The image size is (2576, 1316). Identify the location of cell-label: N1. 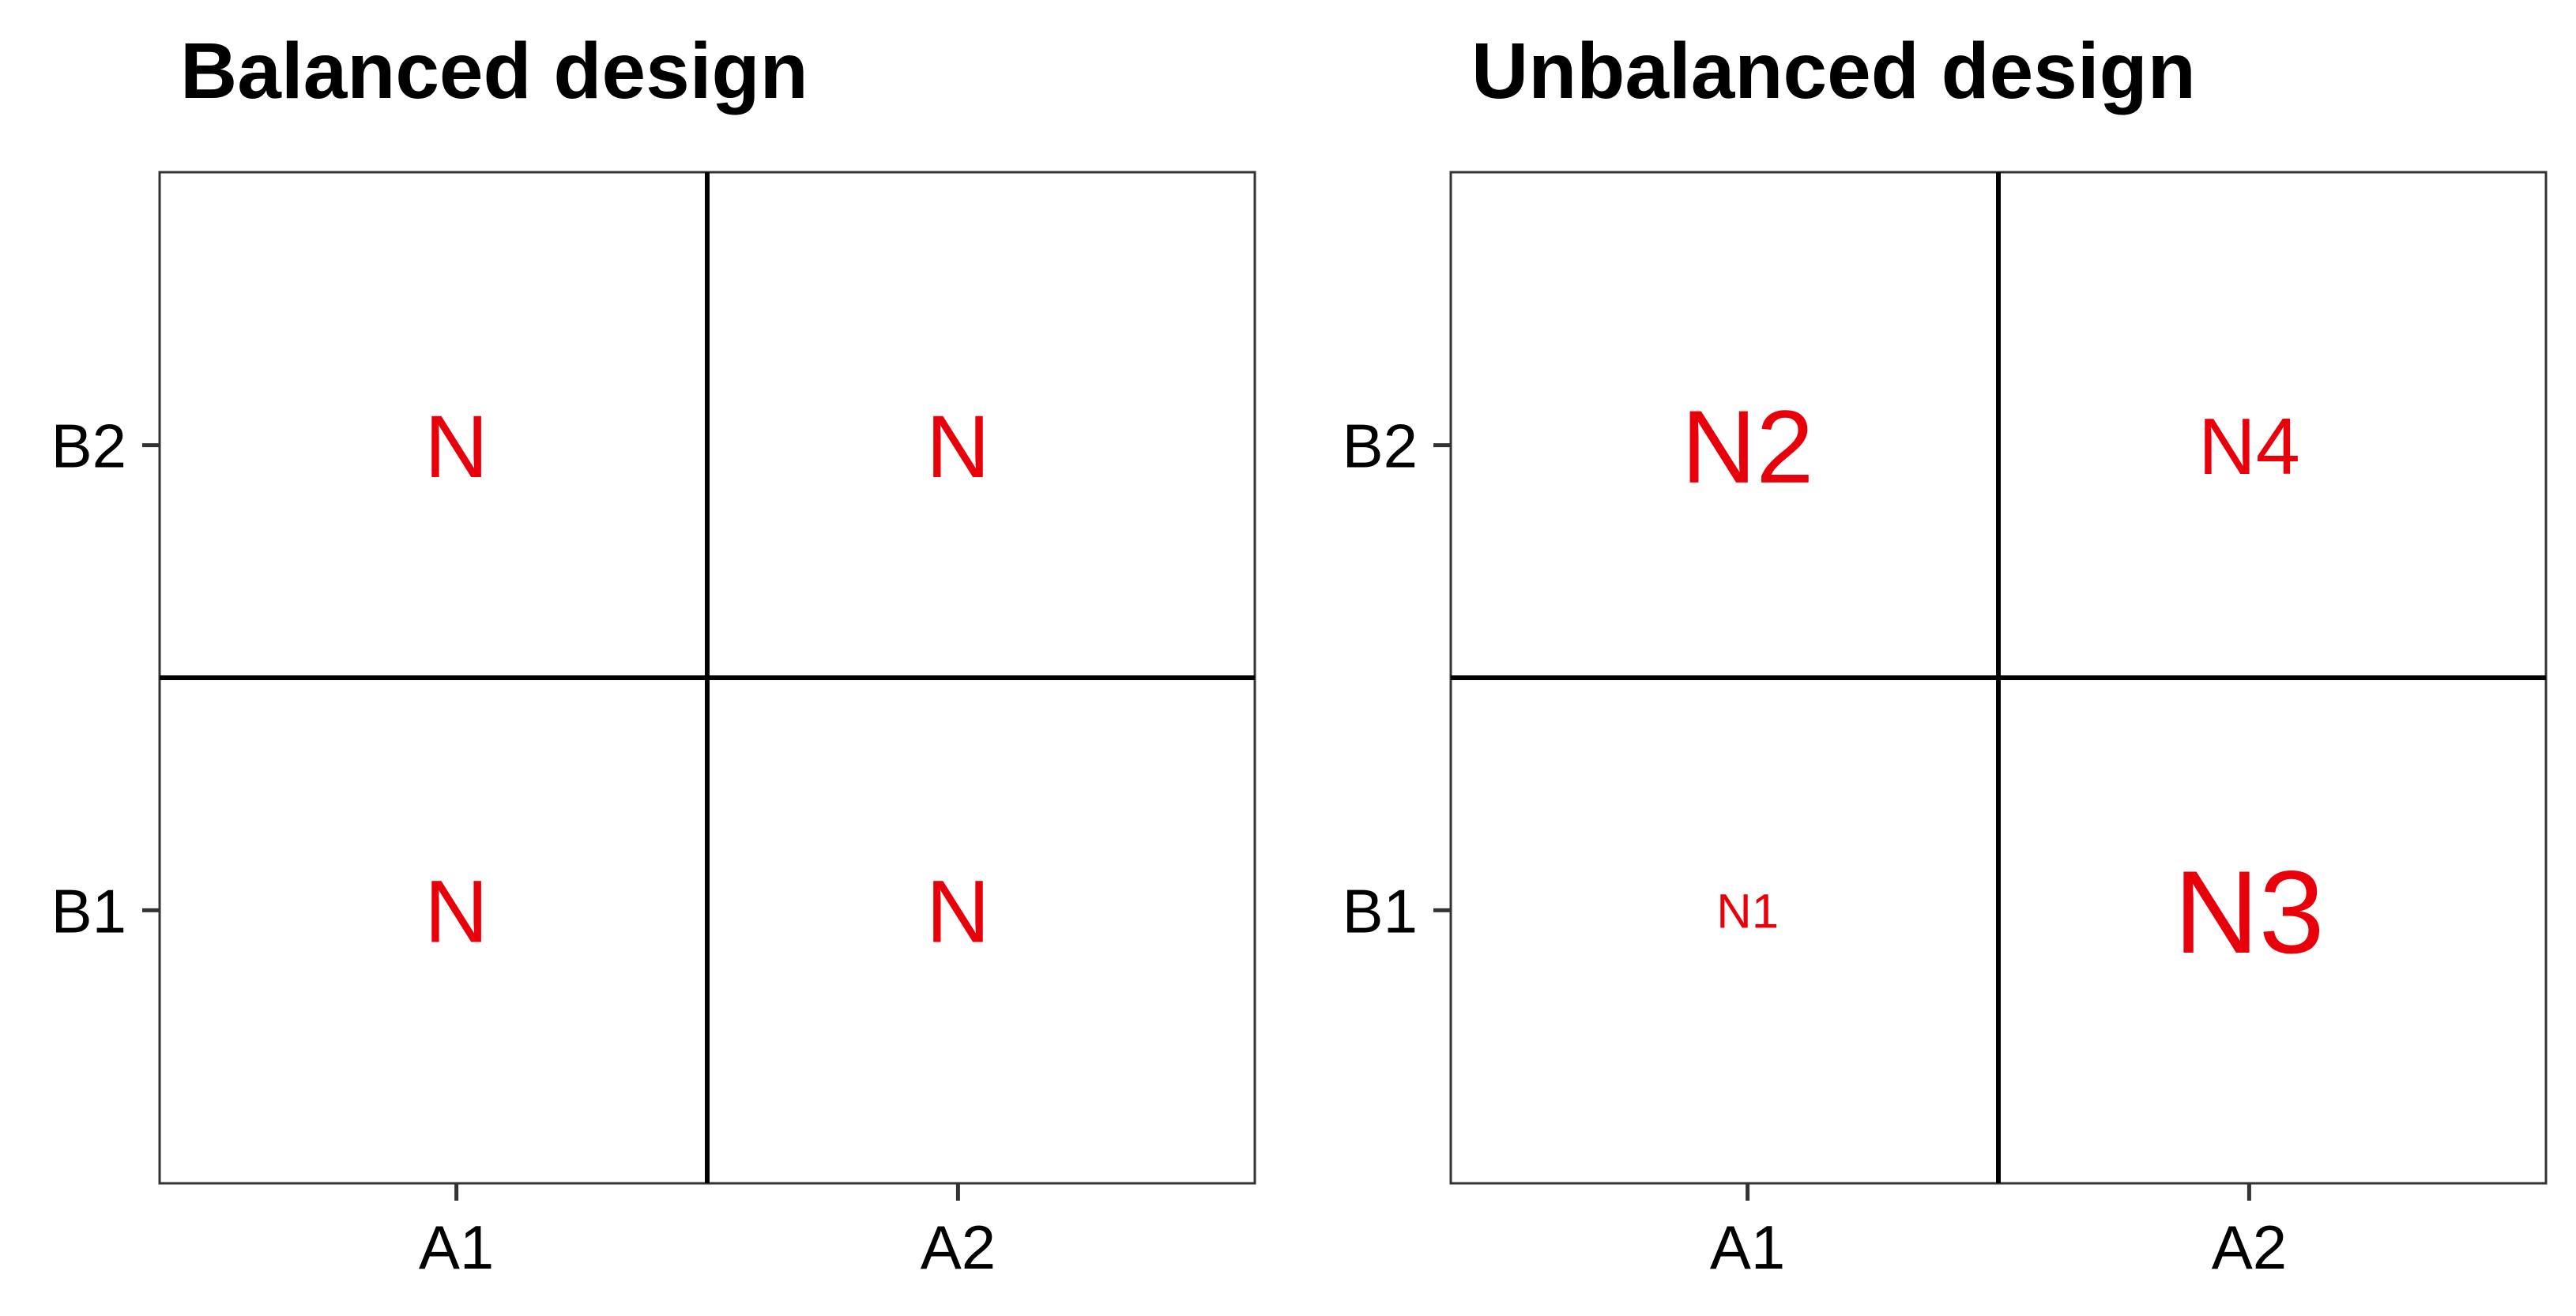
(1747, 912).